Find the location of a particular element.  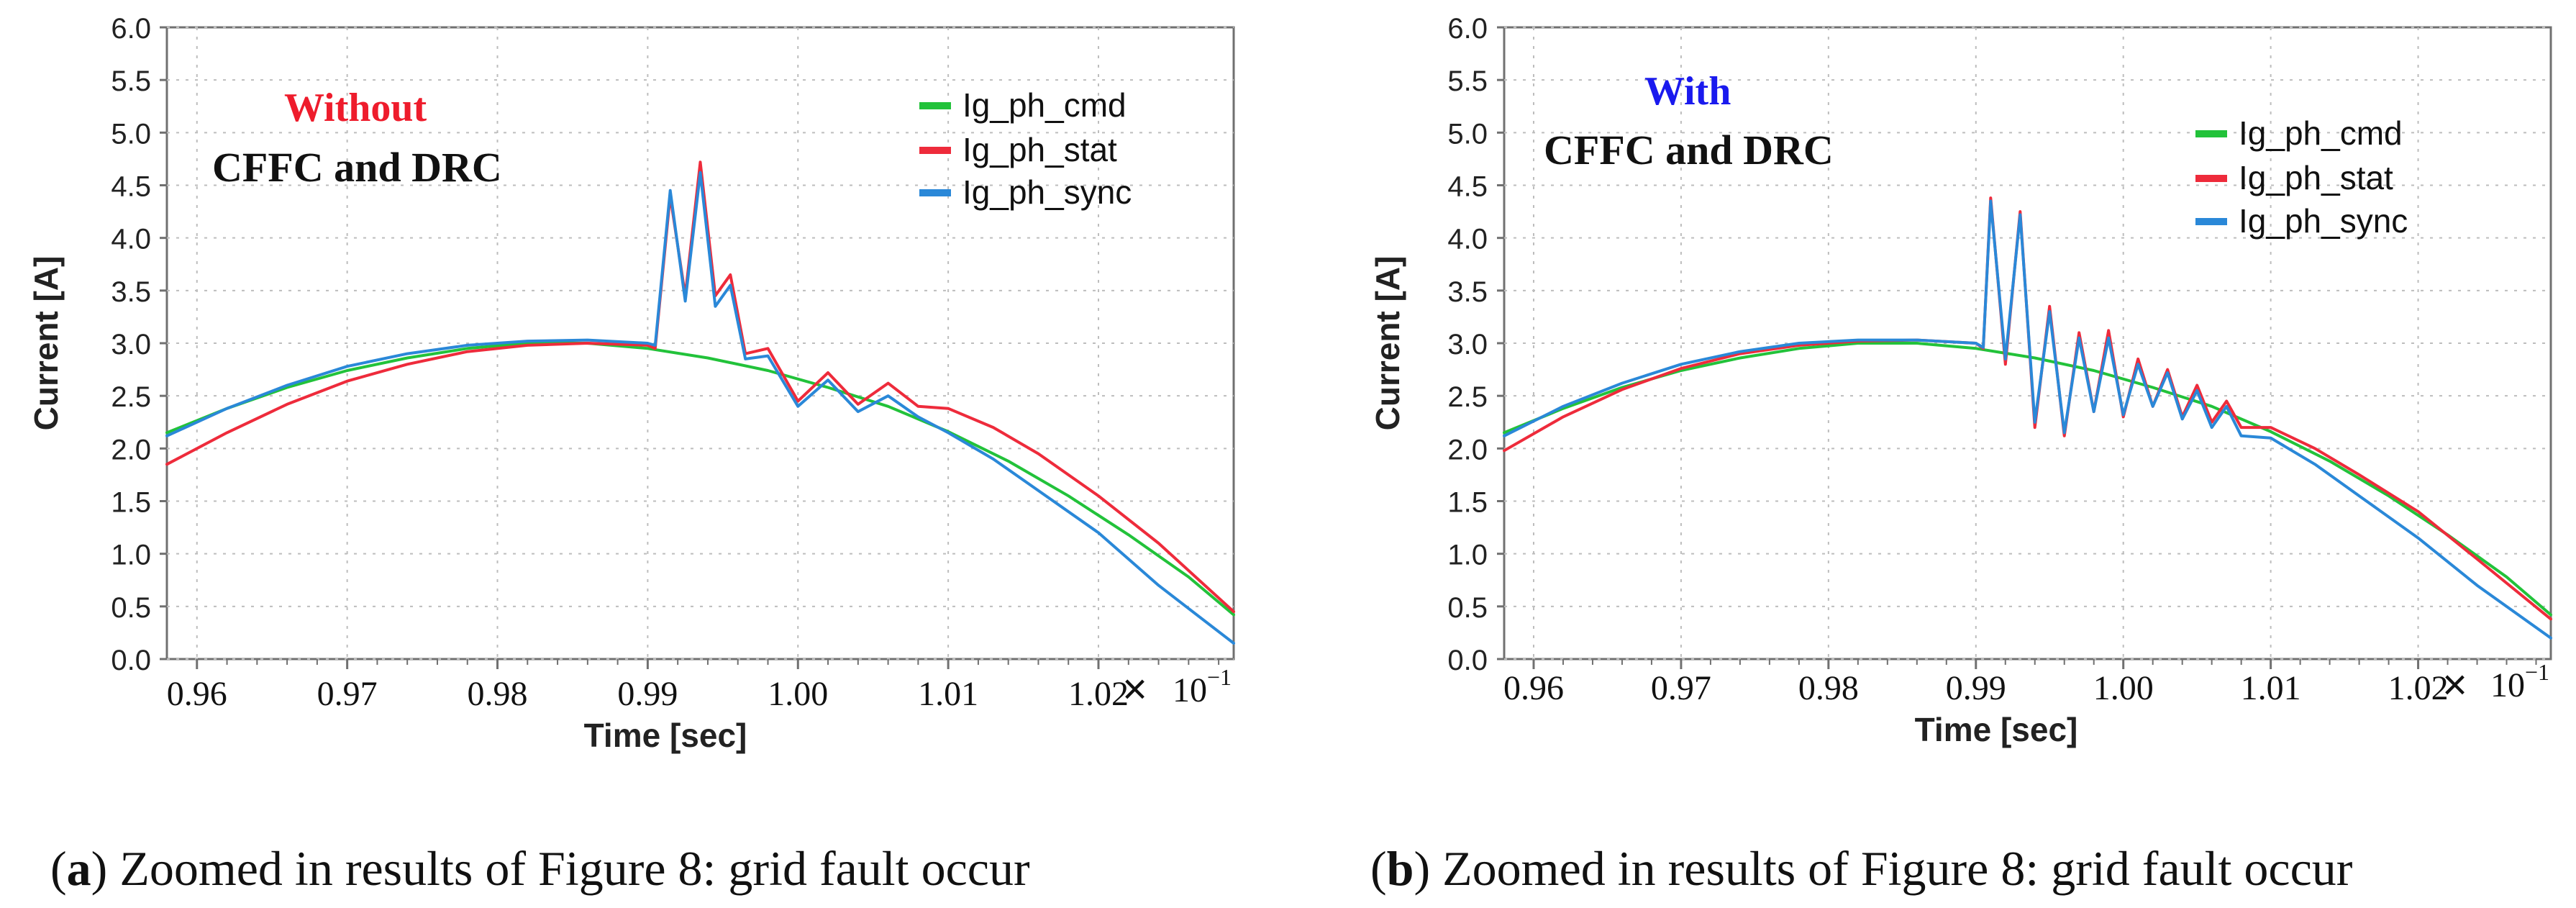

x-multiplier-base-a: 10 is located at coordinates (1190, 690).